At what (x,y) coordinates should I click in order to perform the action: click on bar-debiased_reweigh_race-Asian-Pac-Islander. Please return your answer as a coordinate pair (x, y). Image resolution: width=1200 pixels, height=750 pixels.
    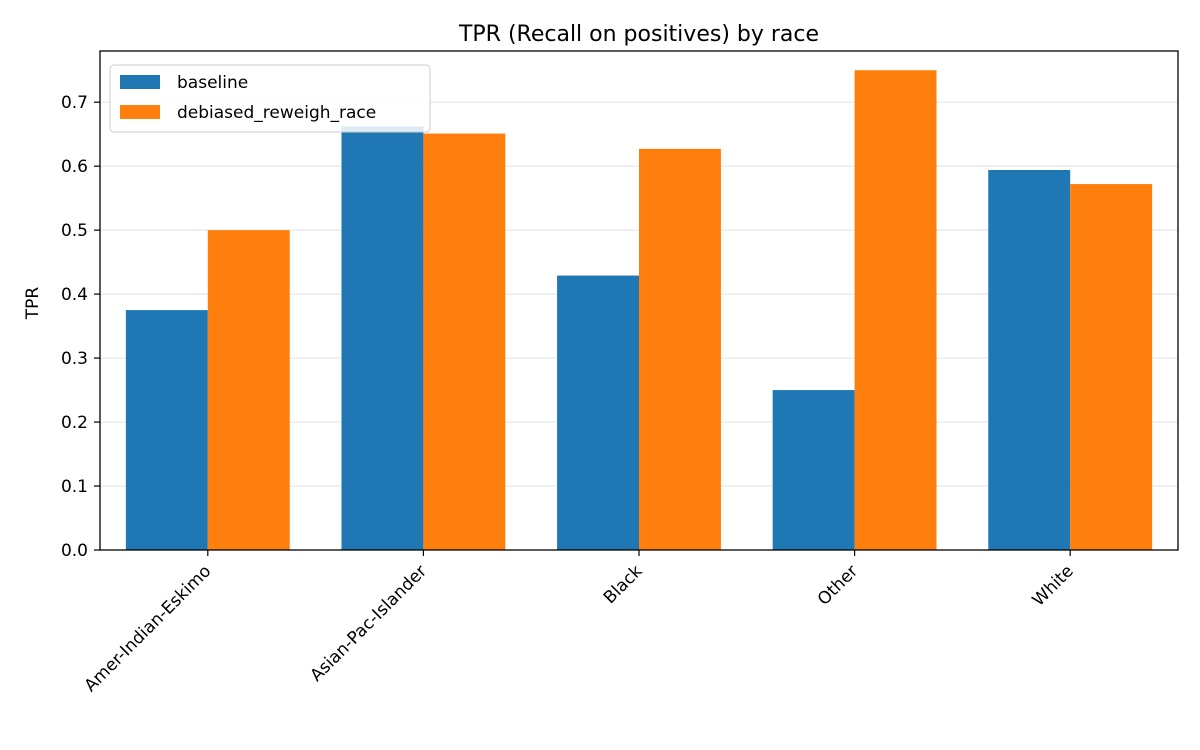
    Looking at the image, I should click on (464, 341).